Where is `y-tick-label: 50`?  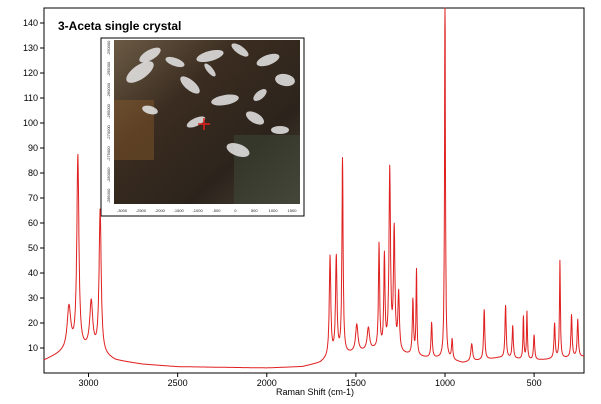
y-tick-label: 50 is located at coordinates (33, 248).